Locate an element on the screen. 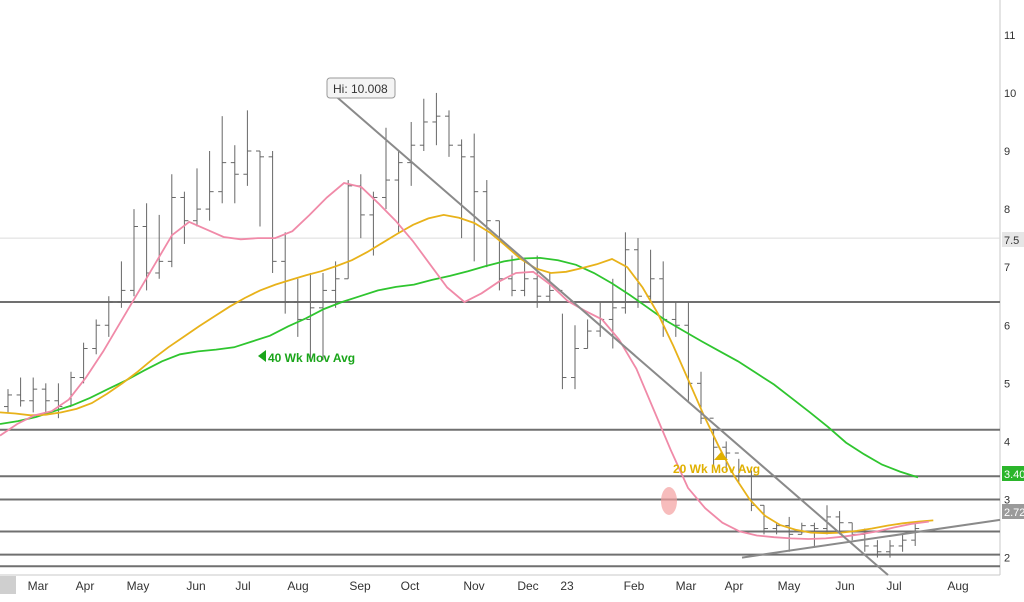  y-tick-label: 11 is located at coordinates (1009, 36).